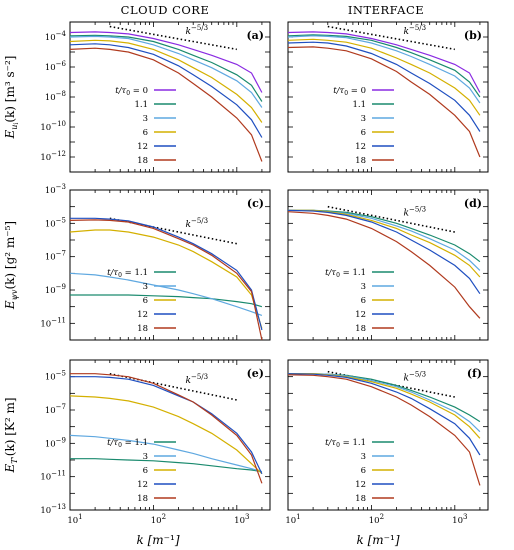  Describe the element at coordinates (53, 156) in the screenshot. I see `y-tick-label: 10⁻¹²` at that location.